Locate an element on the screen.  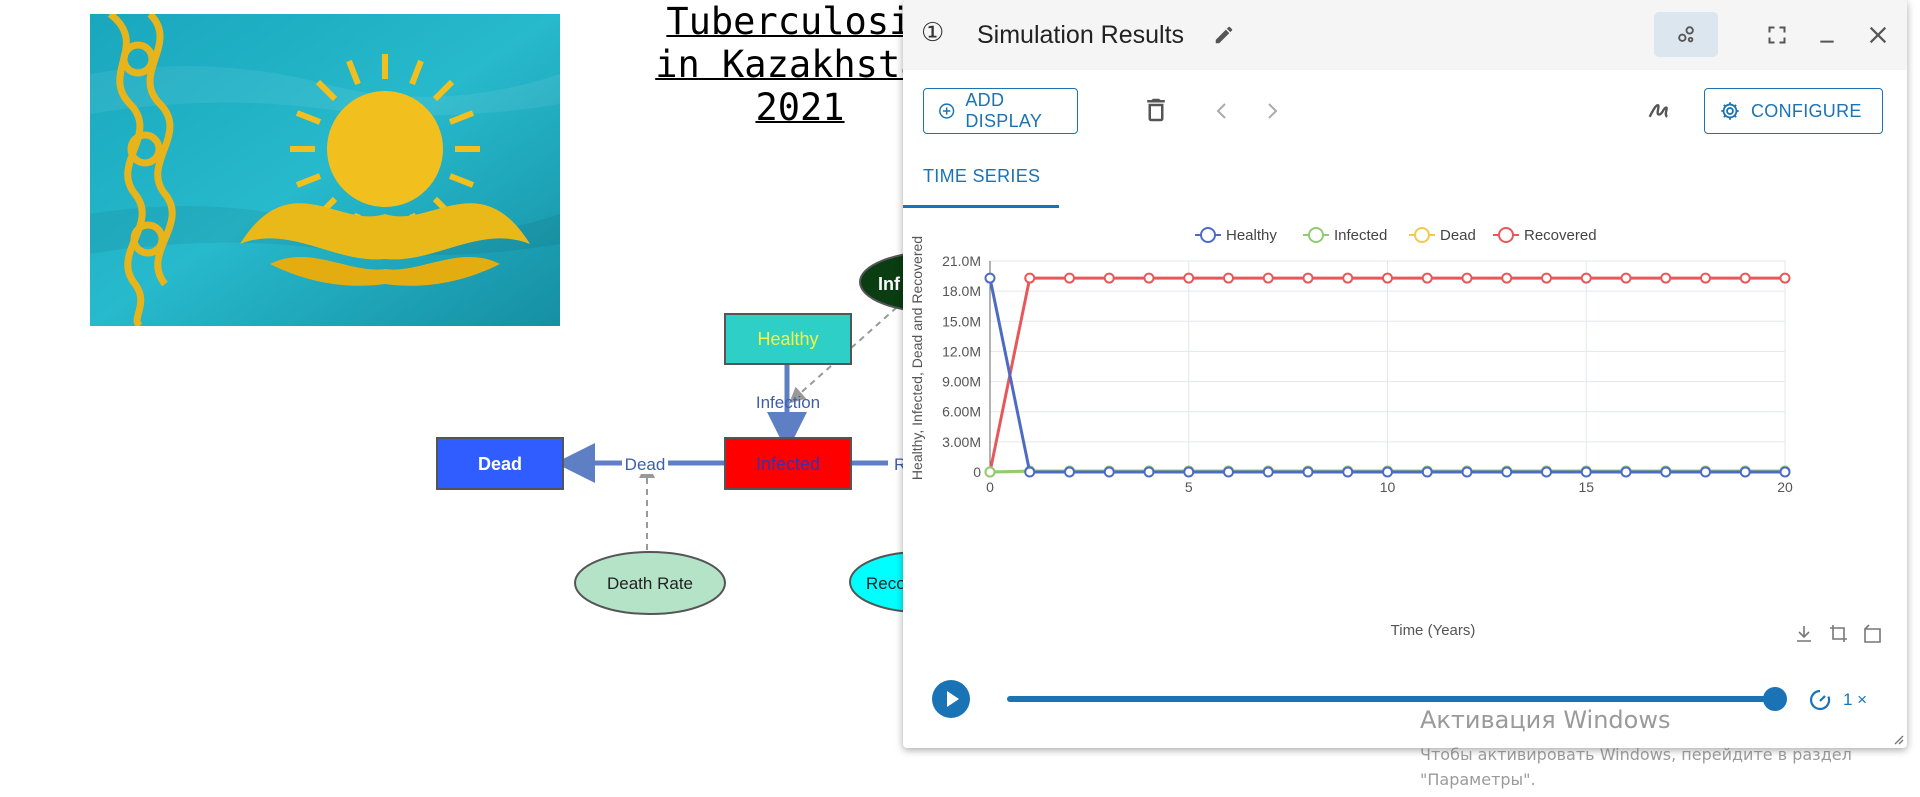
configure-button: CONFIGURE is located at coordinates (1793, 111).